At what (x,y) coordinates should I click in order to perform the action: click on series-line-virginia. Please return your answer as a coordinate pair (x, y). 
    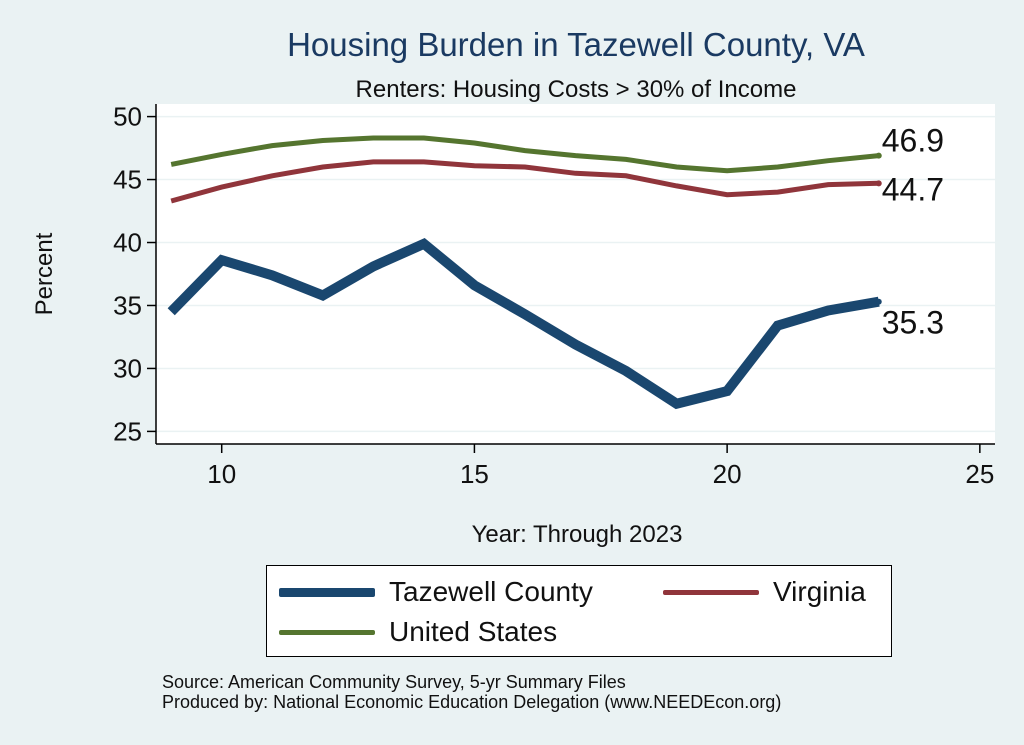
    Looking at the image, I should click on (524, 181).